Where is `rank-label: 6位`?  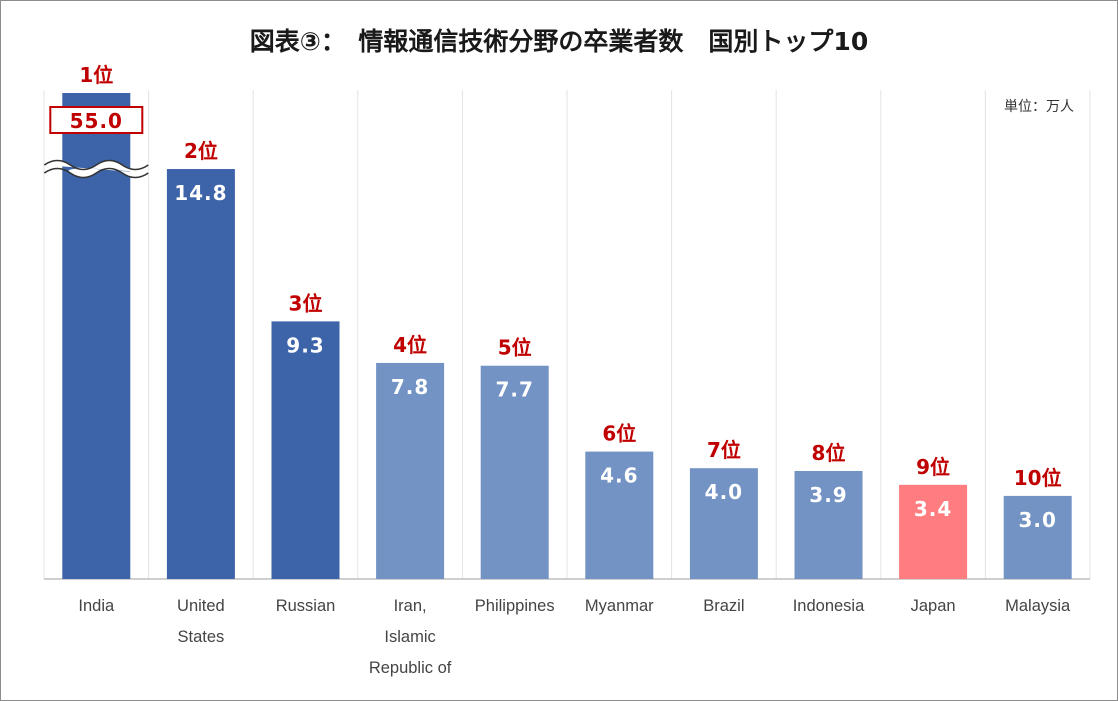
rank-label: 6位 is located at coordinates (619, 434).